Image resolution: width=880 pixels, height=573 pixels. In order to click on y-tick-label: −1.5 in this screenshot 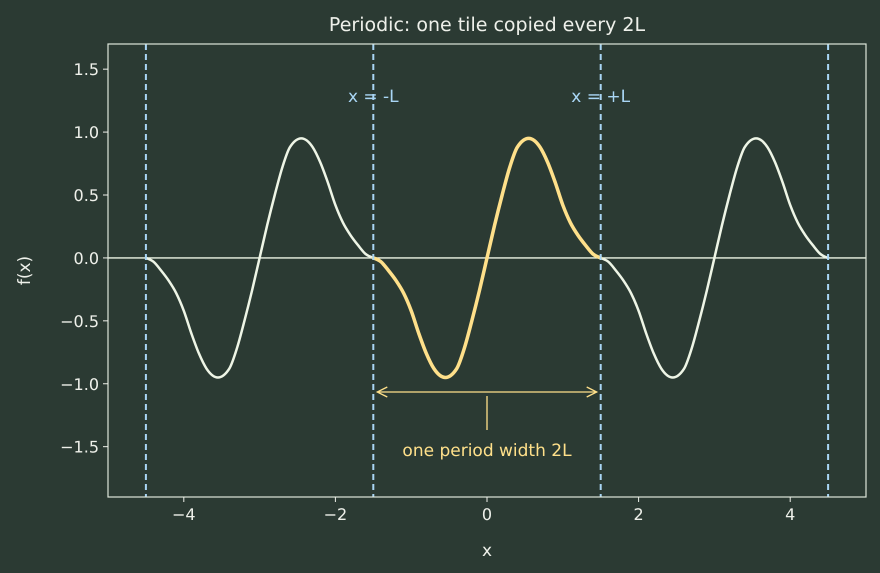, I will do `click(79, 447)`.